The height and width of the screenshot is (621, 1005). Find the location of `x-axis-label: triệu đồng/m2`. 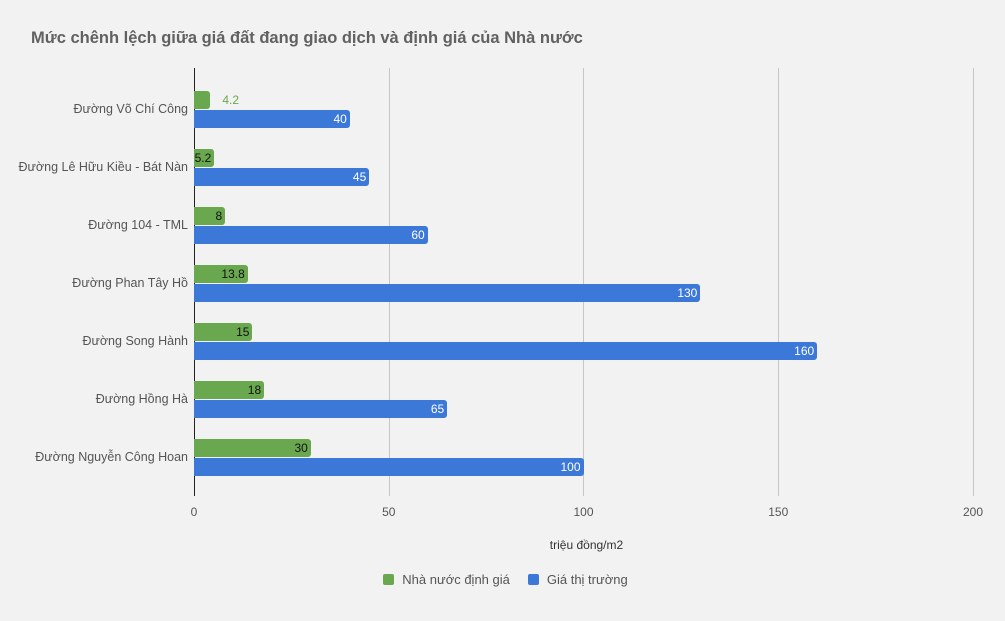

x-axis-label: triệu đồng/m2 is located at coordinates (586, 545).